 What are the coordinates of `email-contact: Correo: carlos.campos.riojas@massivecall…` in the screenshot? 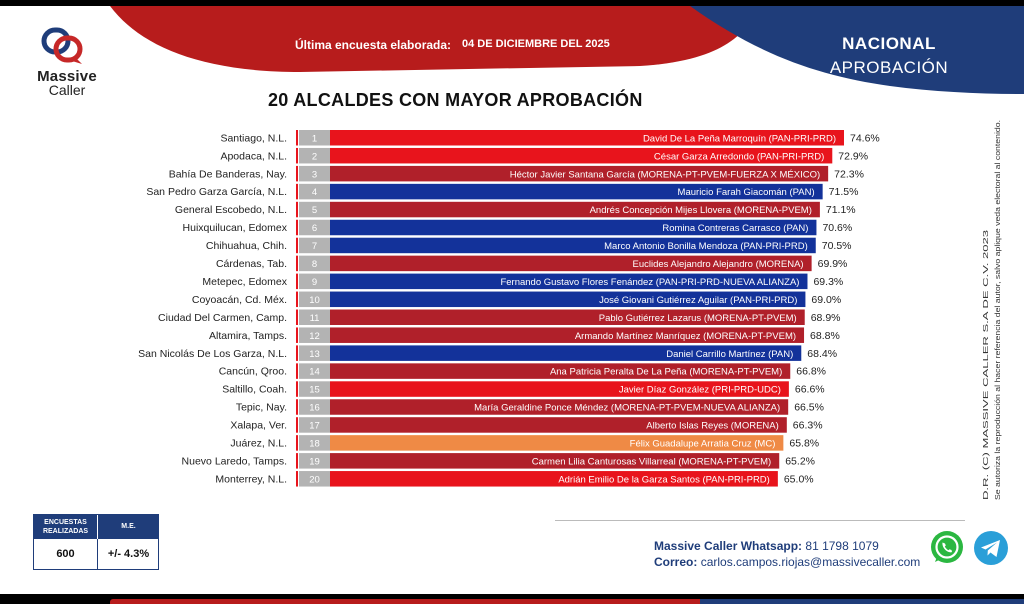 It's located at (787, 562).